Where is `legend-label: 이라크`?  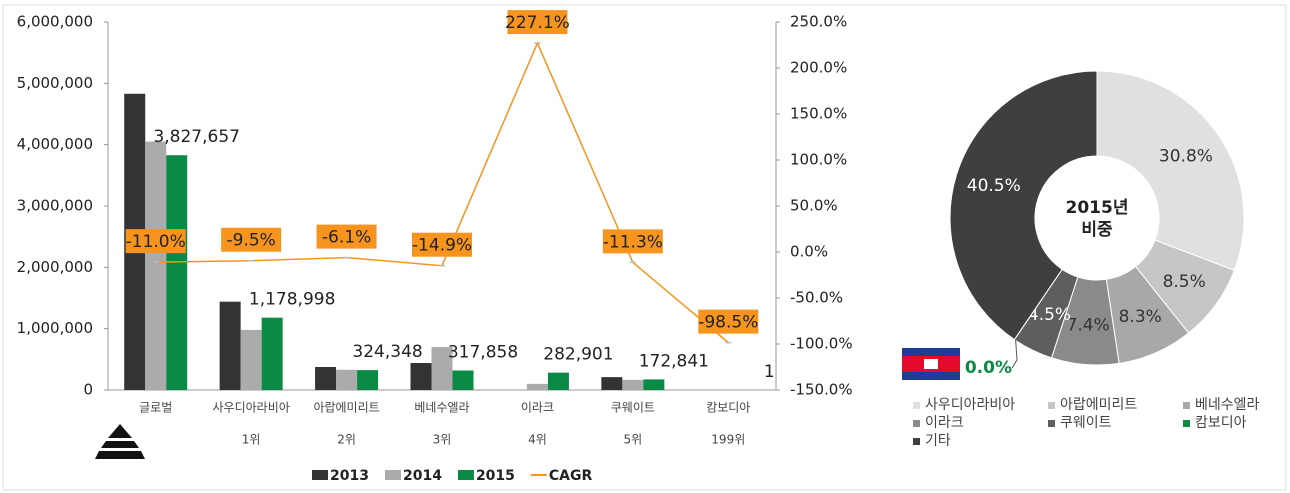 legend-label: 이라크 is located at coordinates (944, 423).